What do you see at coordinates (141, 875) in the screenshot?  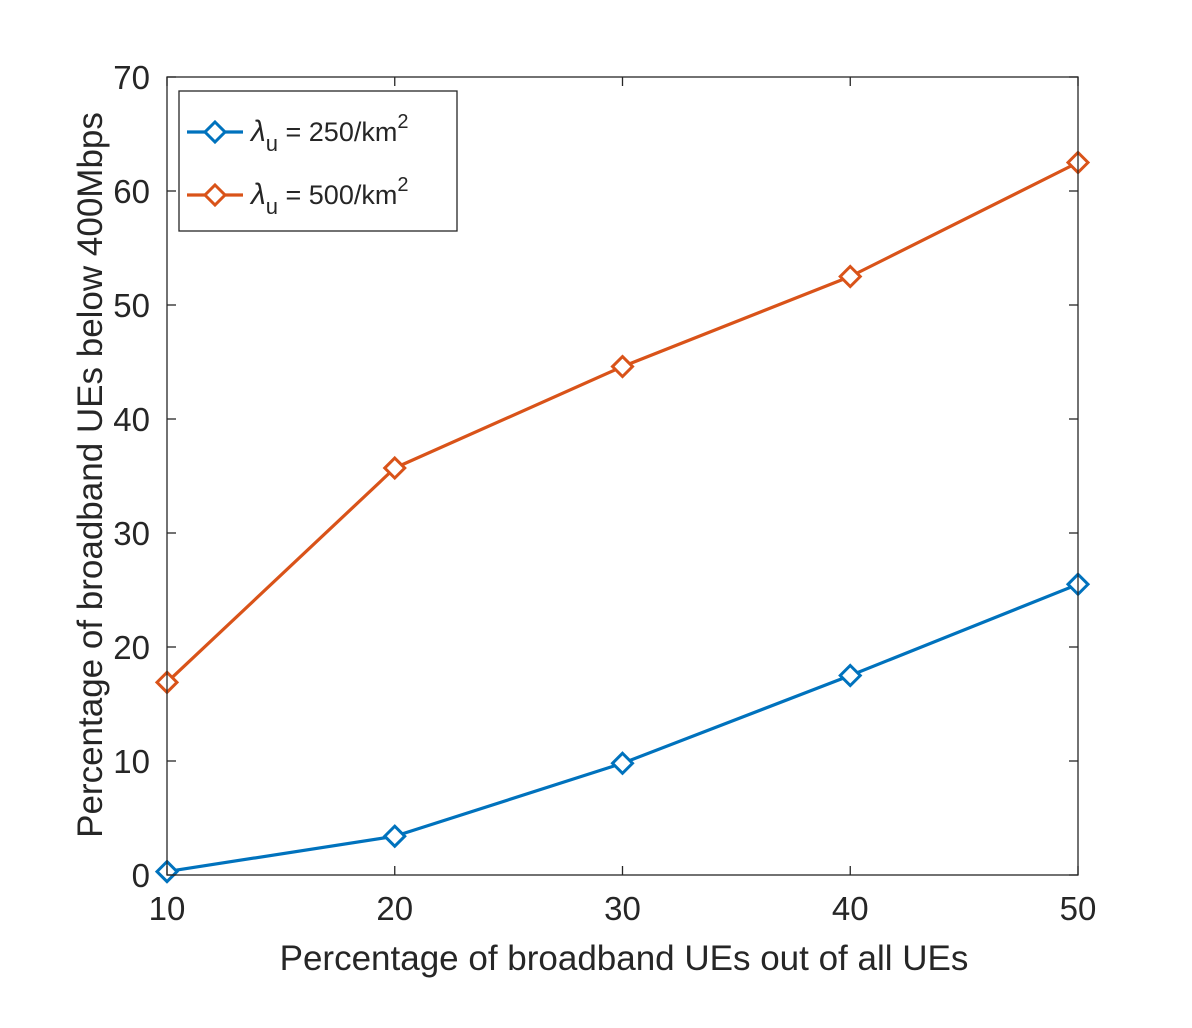 I see `y-tick-label: 0` at bounding box center [141, 875].